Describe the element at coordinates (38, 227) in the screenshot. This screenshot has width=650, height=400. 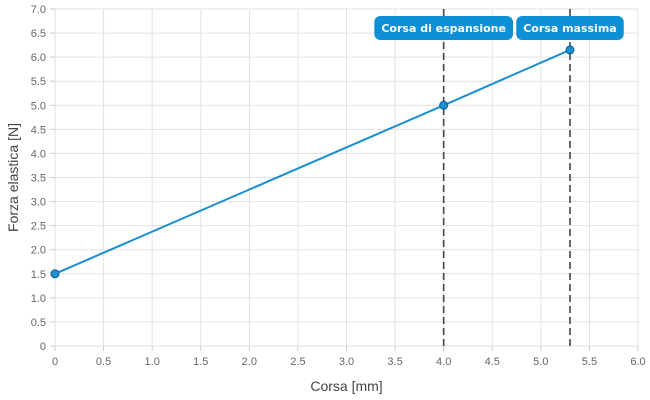
I see `y-tick-label: 2.5` at that location.